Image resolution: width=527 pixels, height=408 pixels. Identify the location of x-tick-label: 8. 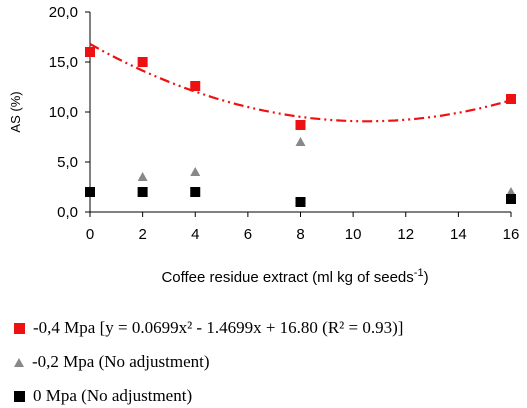
(300, 234).